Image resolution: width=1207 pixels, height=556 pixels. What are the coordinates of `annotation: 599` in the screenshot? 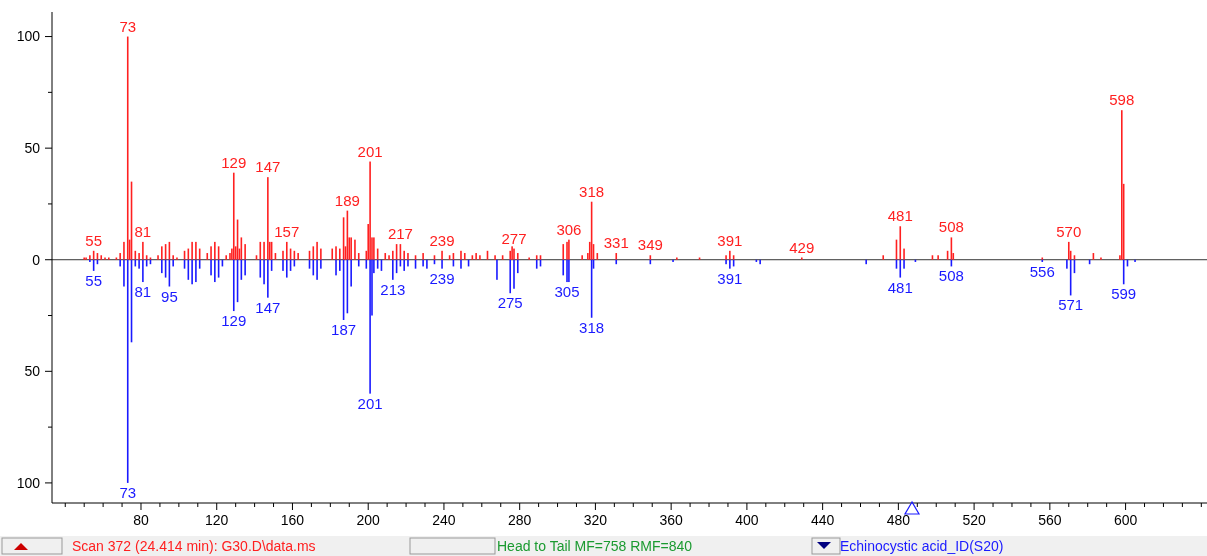 It's located at (1124, 294).